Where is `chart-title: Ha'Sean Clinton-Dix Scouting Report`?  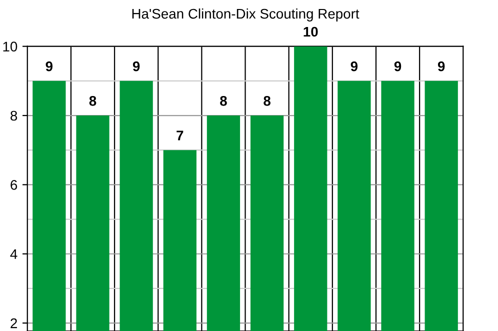
chart-title: Ha'Sean Clinton-Dix Scouting Report is located at coordinates (246, 15).